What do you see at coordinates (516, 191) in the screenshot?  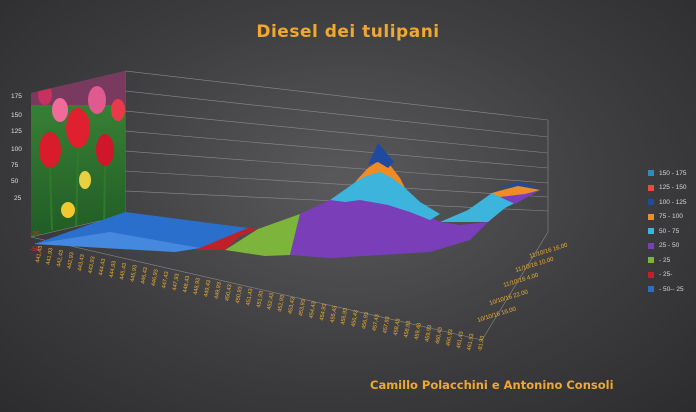 I see `surface-band-wing-top` at bounding box center [516, 191].